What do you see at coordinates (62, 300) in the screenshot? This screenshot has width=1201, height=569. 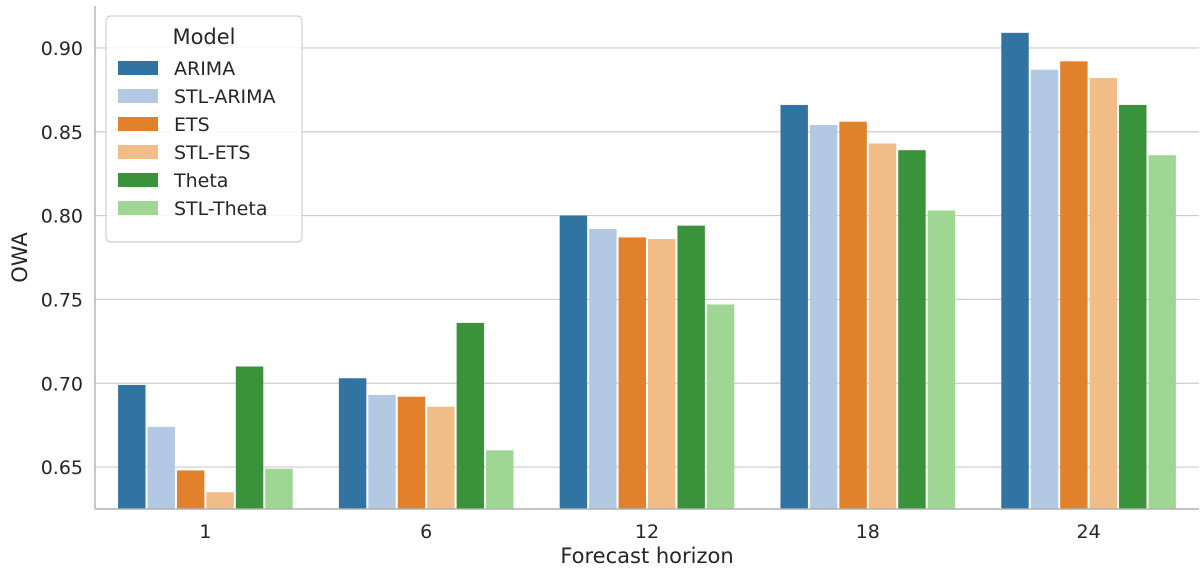 I see `y-tick-label: 0.75` at bounding box center [62, 300].